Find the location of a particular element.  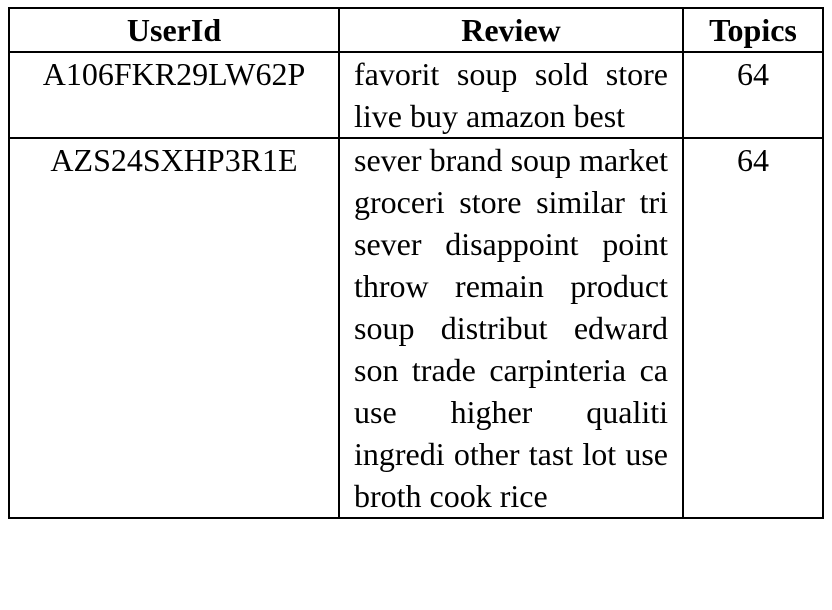

userid-cell: A106FKR29LW62P is located at coordinates (174, 95).